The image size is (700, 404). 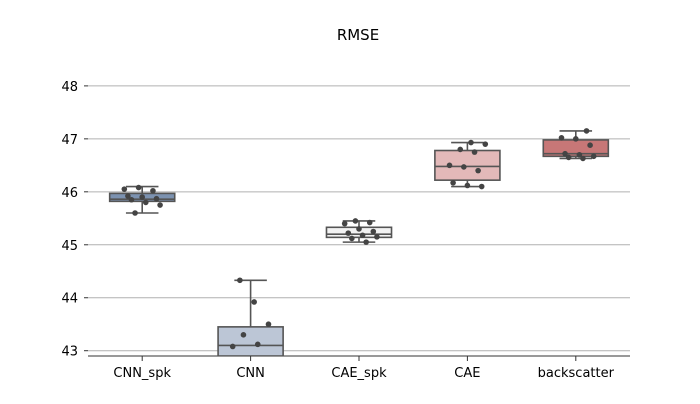 I want to click on x-tick-label: CNN_spk, so click(x=142, y=373).